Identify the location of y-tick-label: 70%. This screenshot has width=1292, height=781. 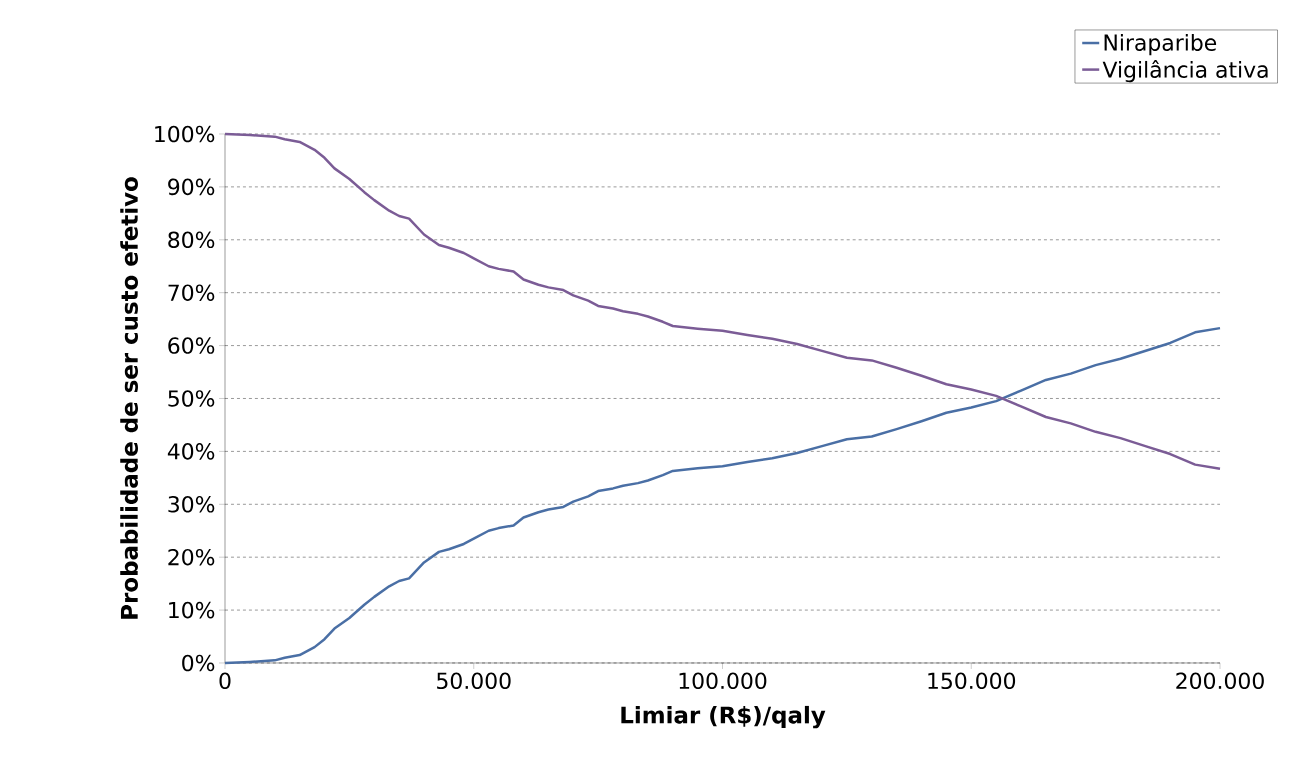
(191, 292).